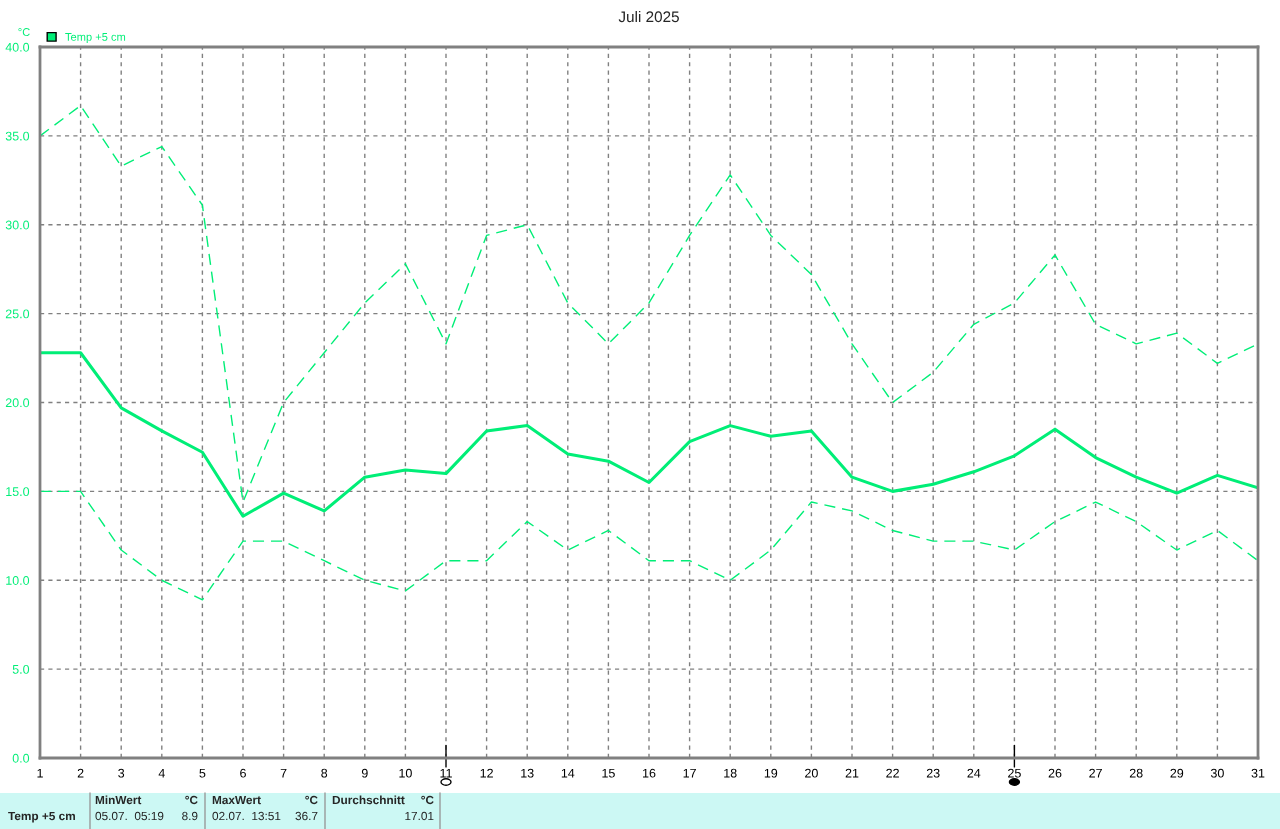 The image size is (1280, 829). Describe the element at coordinates (933, 773) in the screenshot. I see `x-tick-label: 23` at that location.